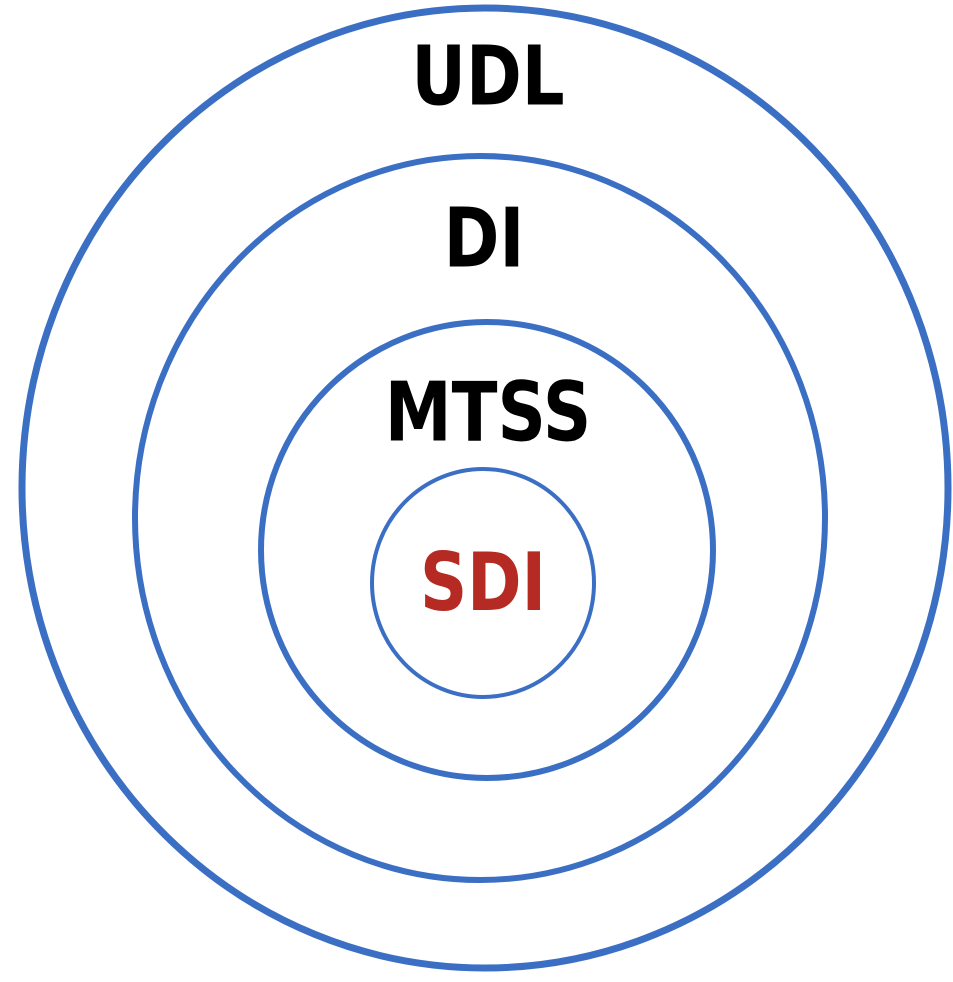  I want to click on ring-inner, so click(483, 583).